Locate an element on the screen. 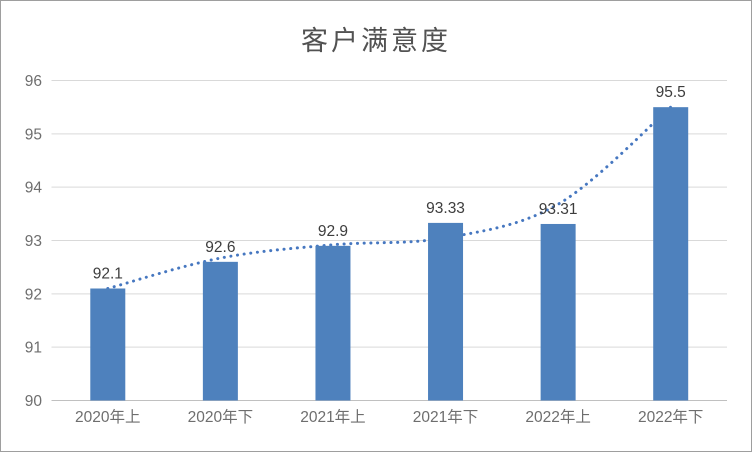 The height and width of the screenshot is (452, 752). bar-data-label: 95.5 is located at coordinates (671, 92).